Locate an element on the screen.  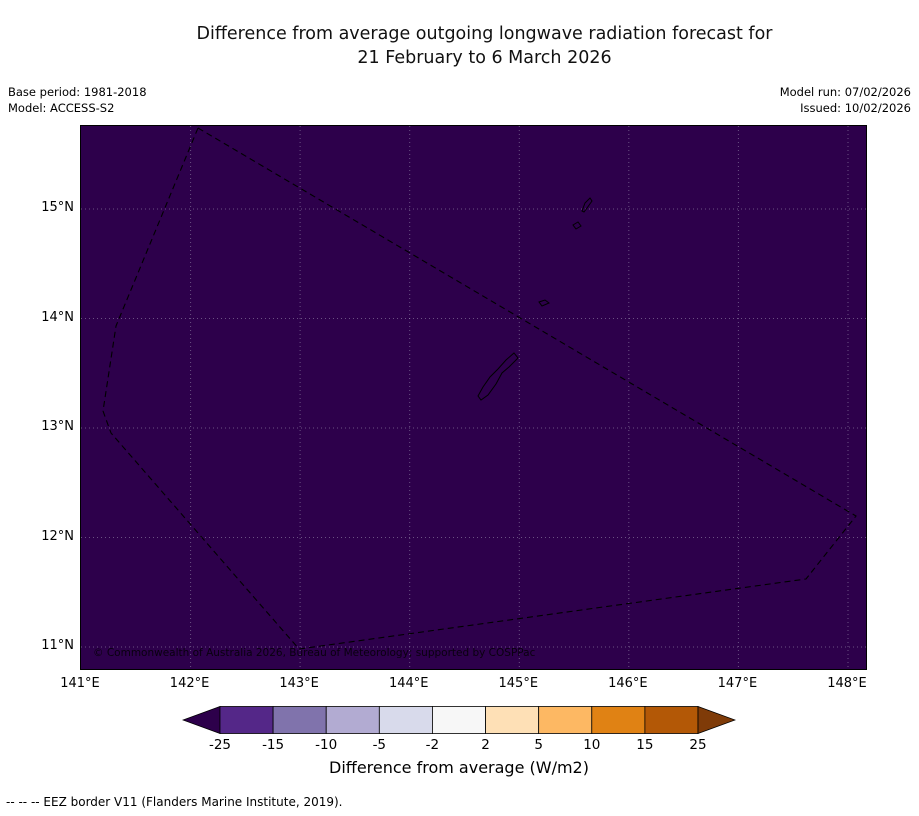
lat-tick-label: 15°N is located at coordinates (57, 207).